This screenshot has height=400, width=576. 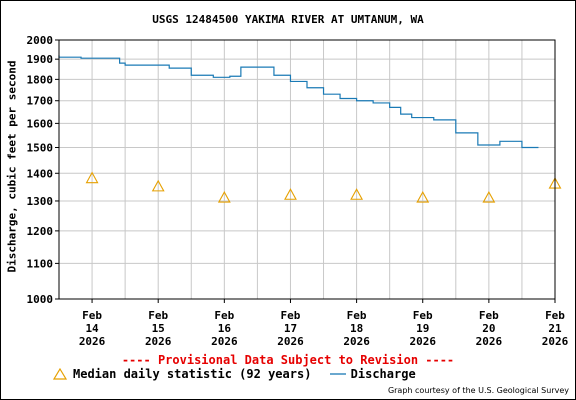 What do you see at coordinates (40, 40) in the screenshot?
I see `y-tick-label: 2000` at bounding box center [40, 40].